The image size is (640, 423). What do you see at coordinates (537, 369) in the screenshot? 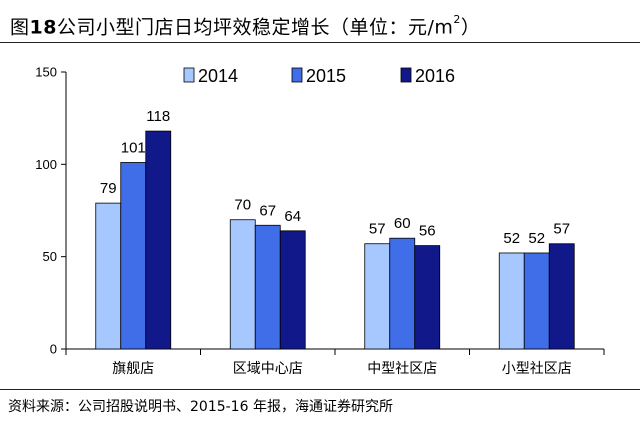
I see `category-label: 小型社区店` at bounding box center [537, 369].